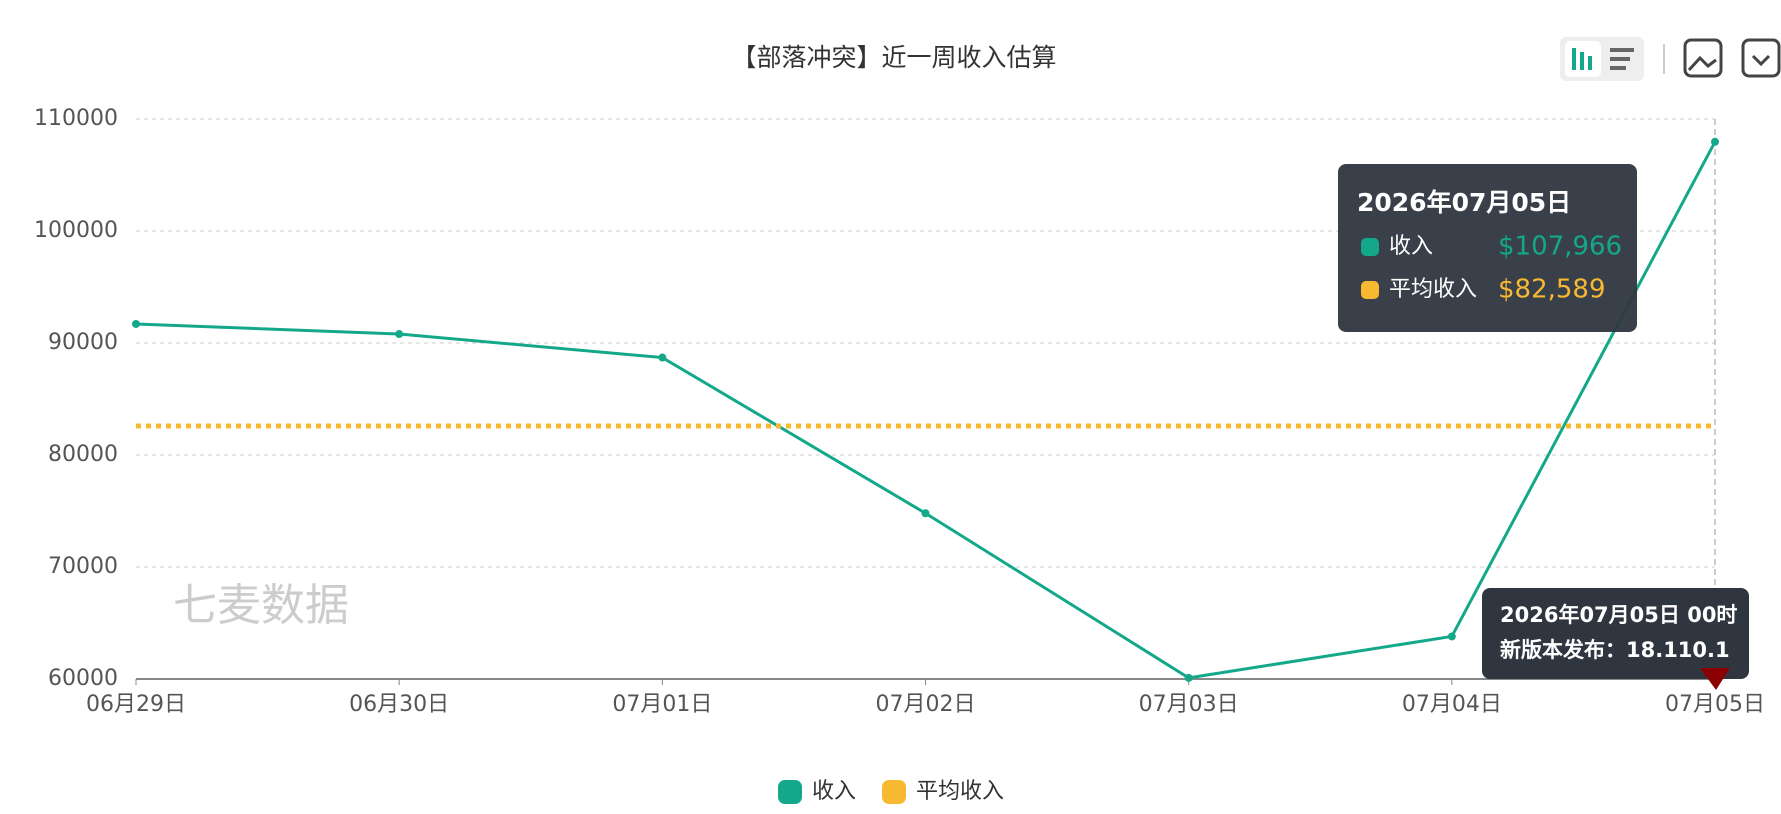 This screenshot has height=814, width=1781. I want to click on x-tick-label: 06月30日, so click(399, 704).